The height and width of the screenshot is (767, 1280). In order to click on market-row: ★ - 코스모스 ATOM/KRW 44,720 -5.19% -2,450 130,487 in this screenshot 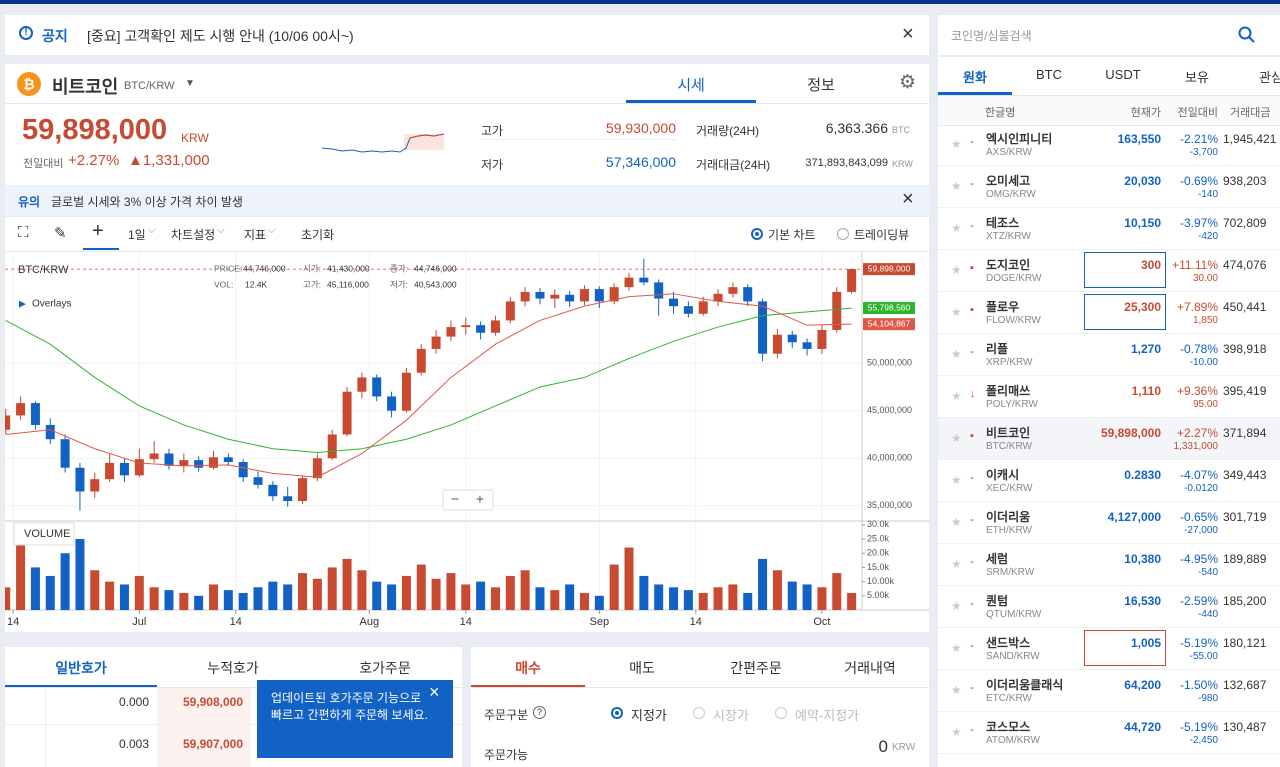, I will do `click(1109, 733)`.